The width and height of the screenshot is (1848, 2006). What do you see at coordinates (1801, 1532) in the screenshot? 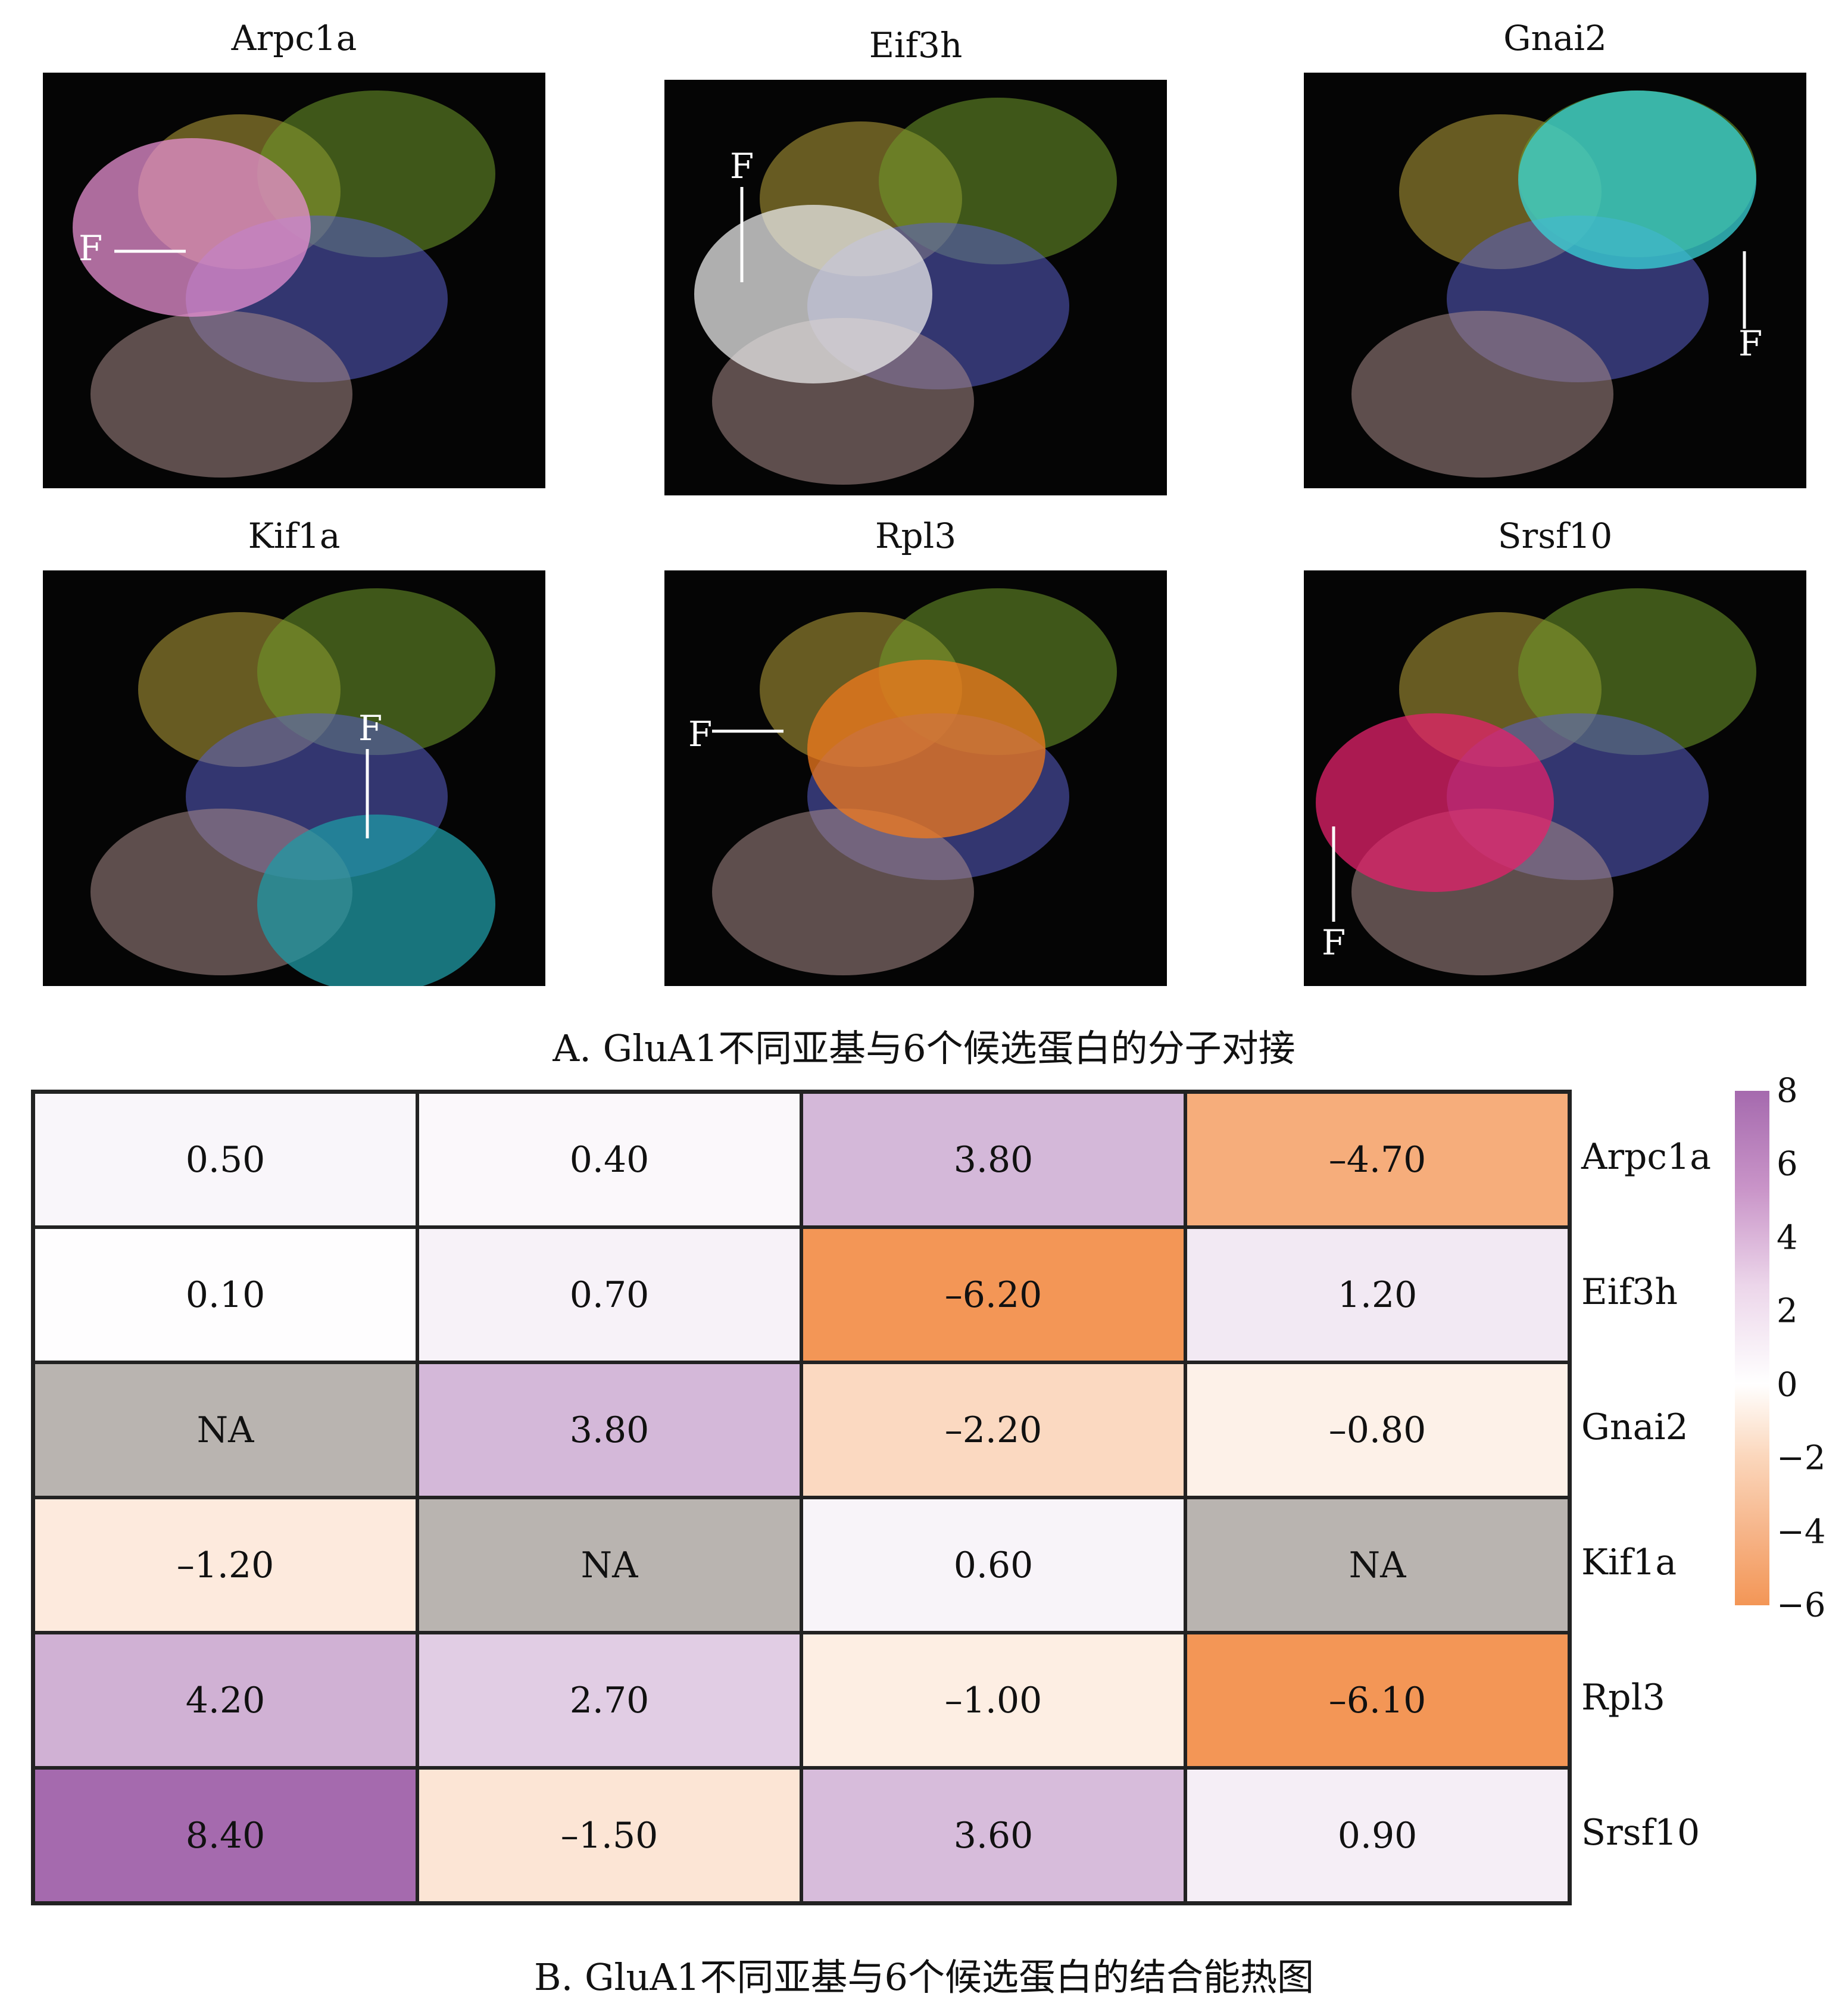
I see `colorbar-tick-label: −4` at bounding box center [1801, 1532].